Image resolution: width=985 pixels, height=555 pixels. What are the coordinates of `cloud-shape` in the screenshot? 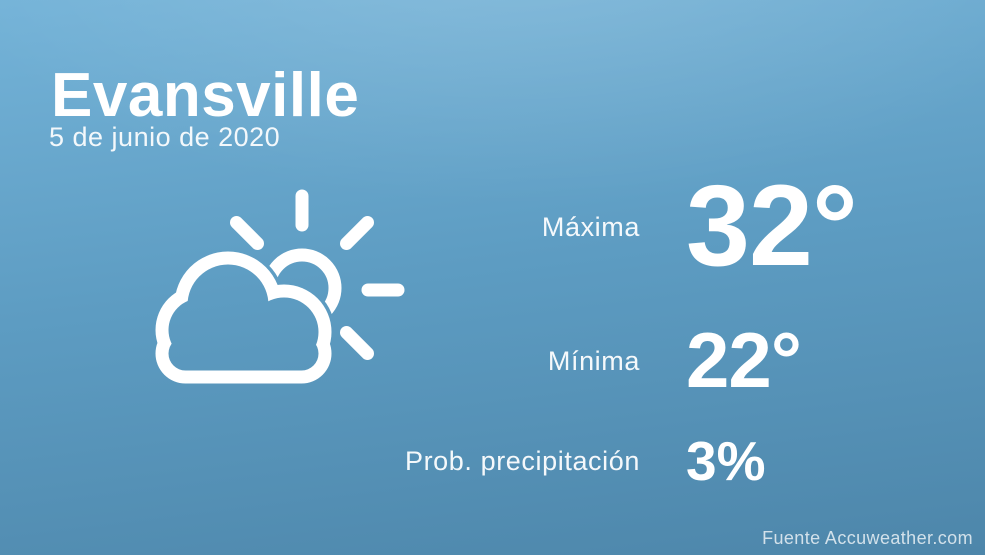 It's located at (243, 317).